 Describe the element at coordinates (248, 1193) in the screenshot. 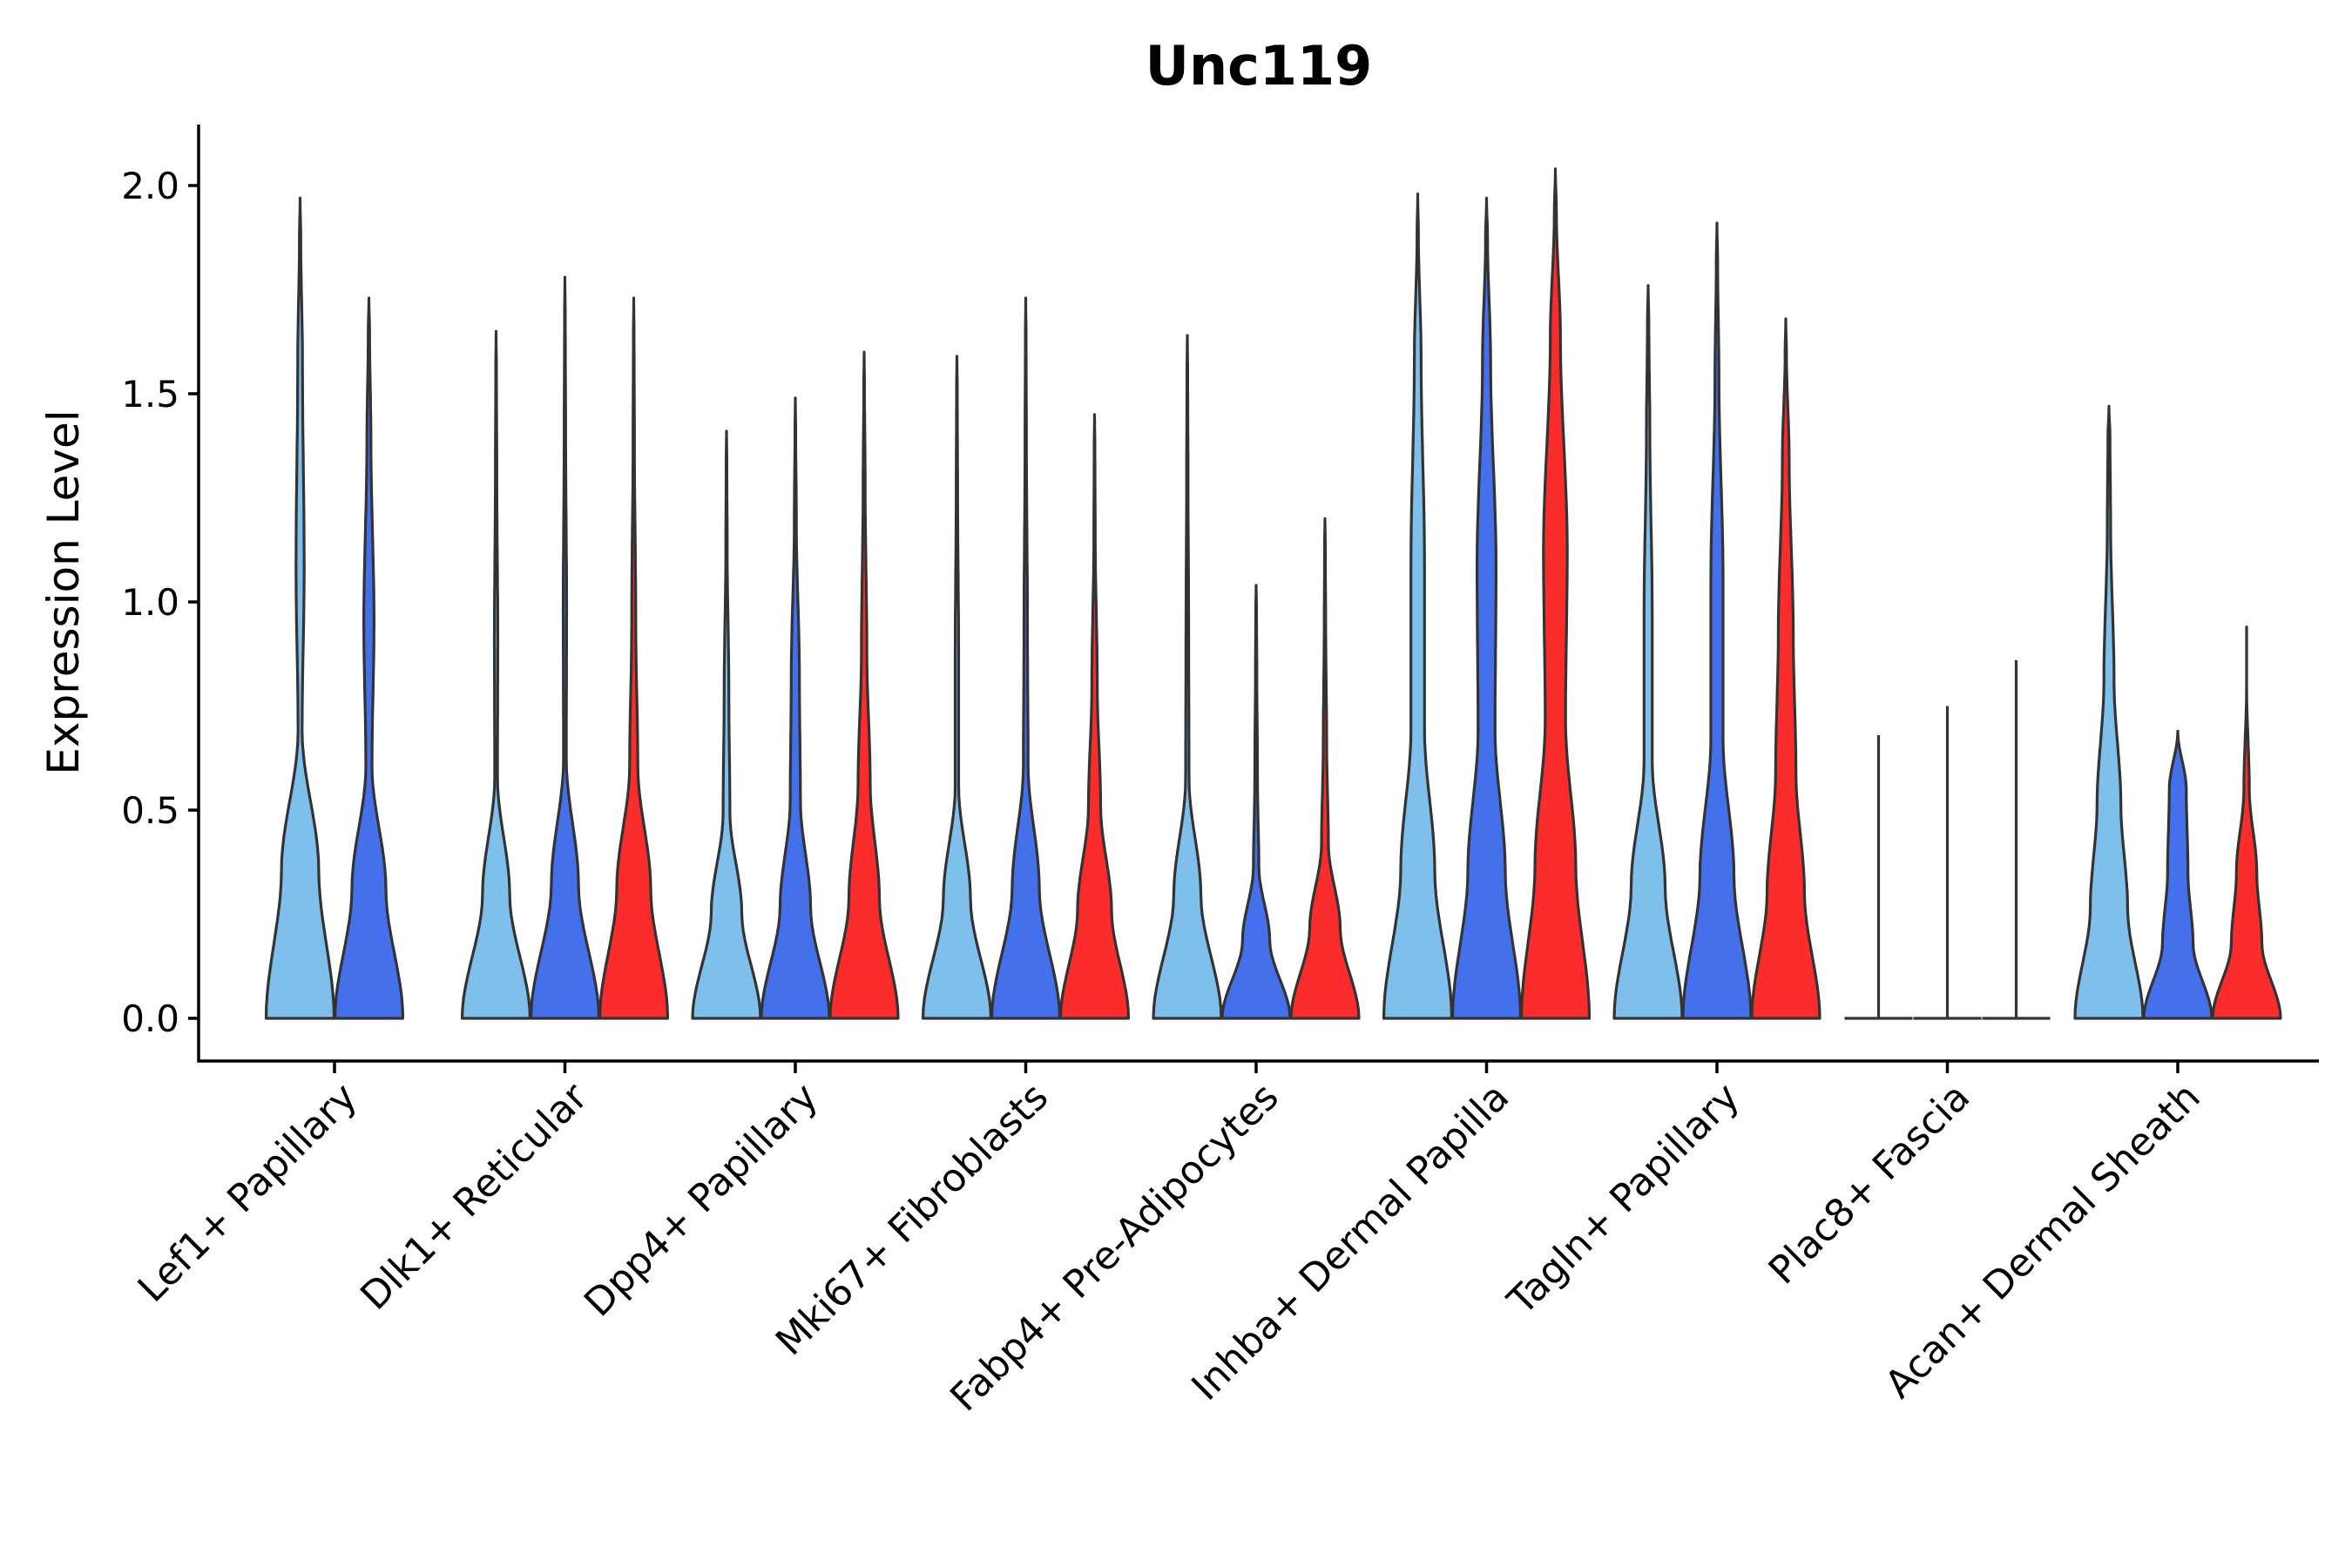

I see `x-tick-label: Lef1+ Papillary` at that location.